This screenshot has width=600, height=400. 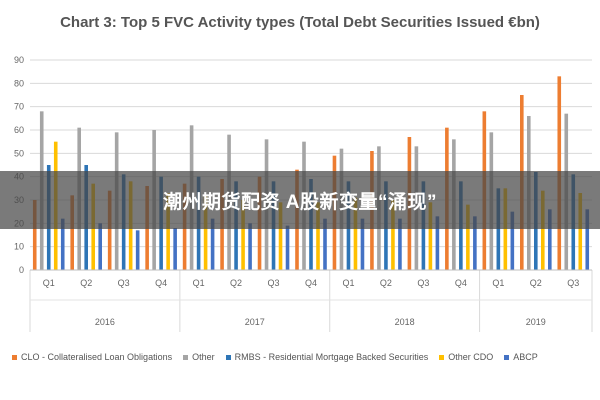 What do you see at coordinates (105, 322) in the screenshot?
I see `x-group-label: 2016` at bounding box center [105, 322].